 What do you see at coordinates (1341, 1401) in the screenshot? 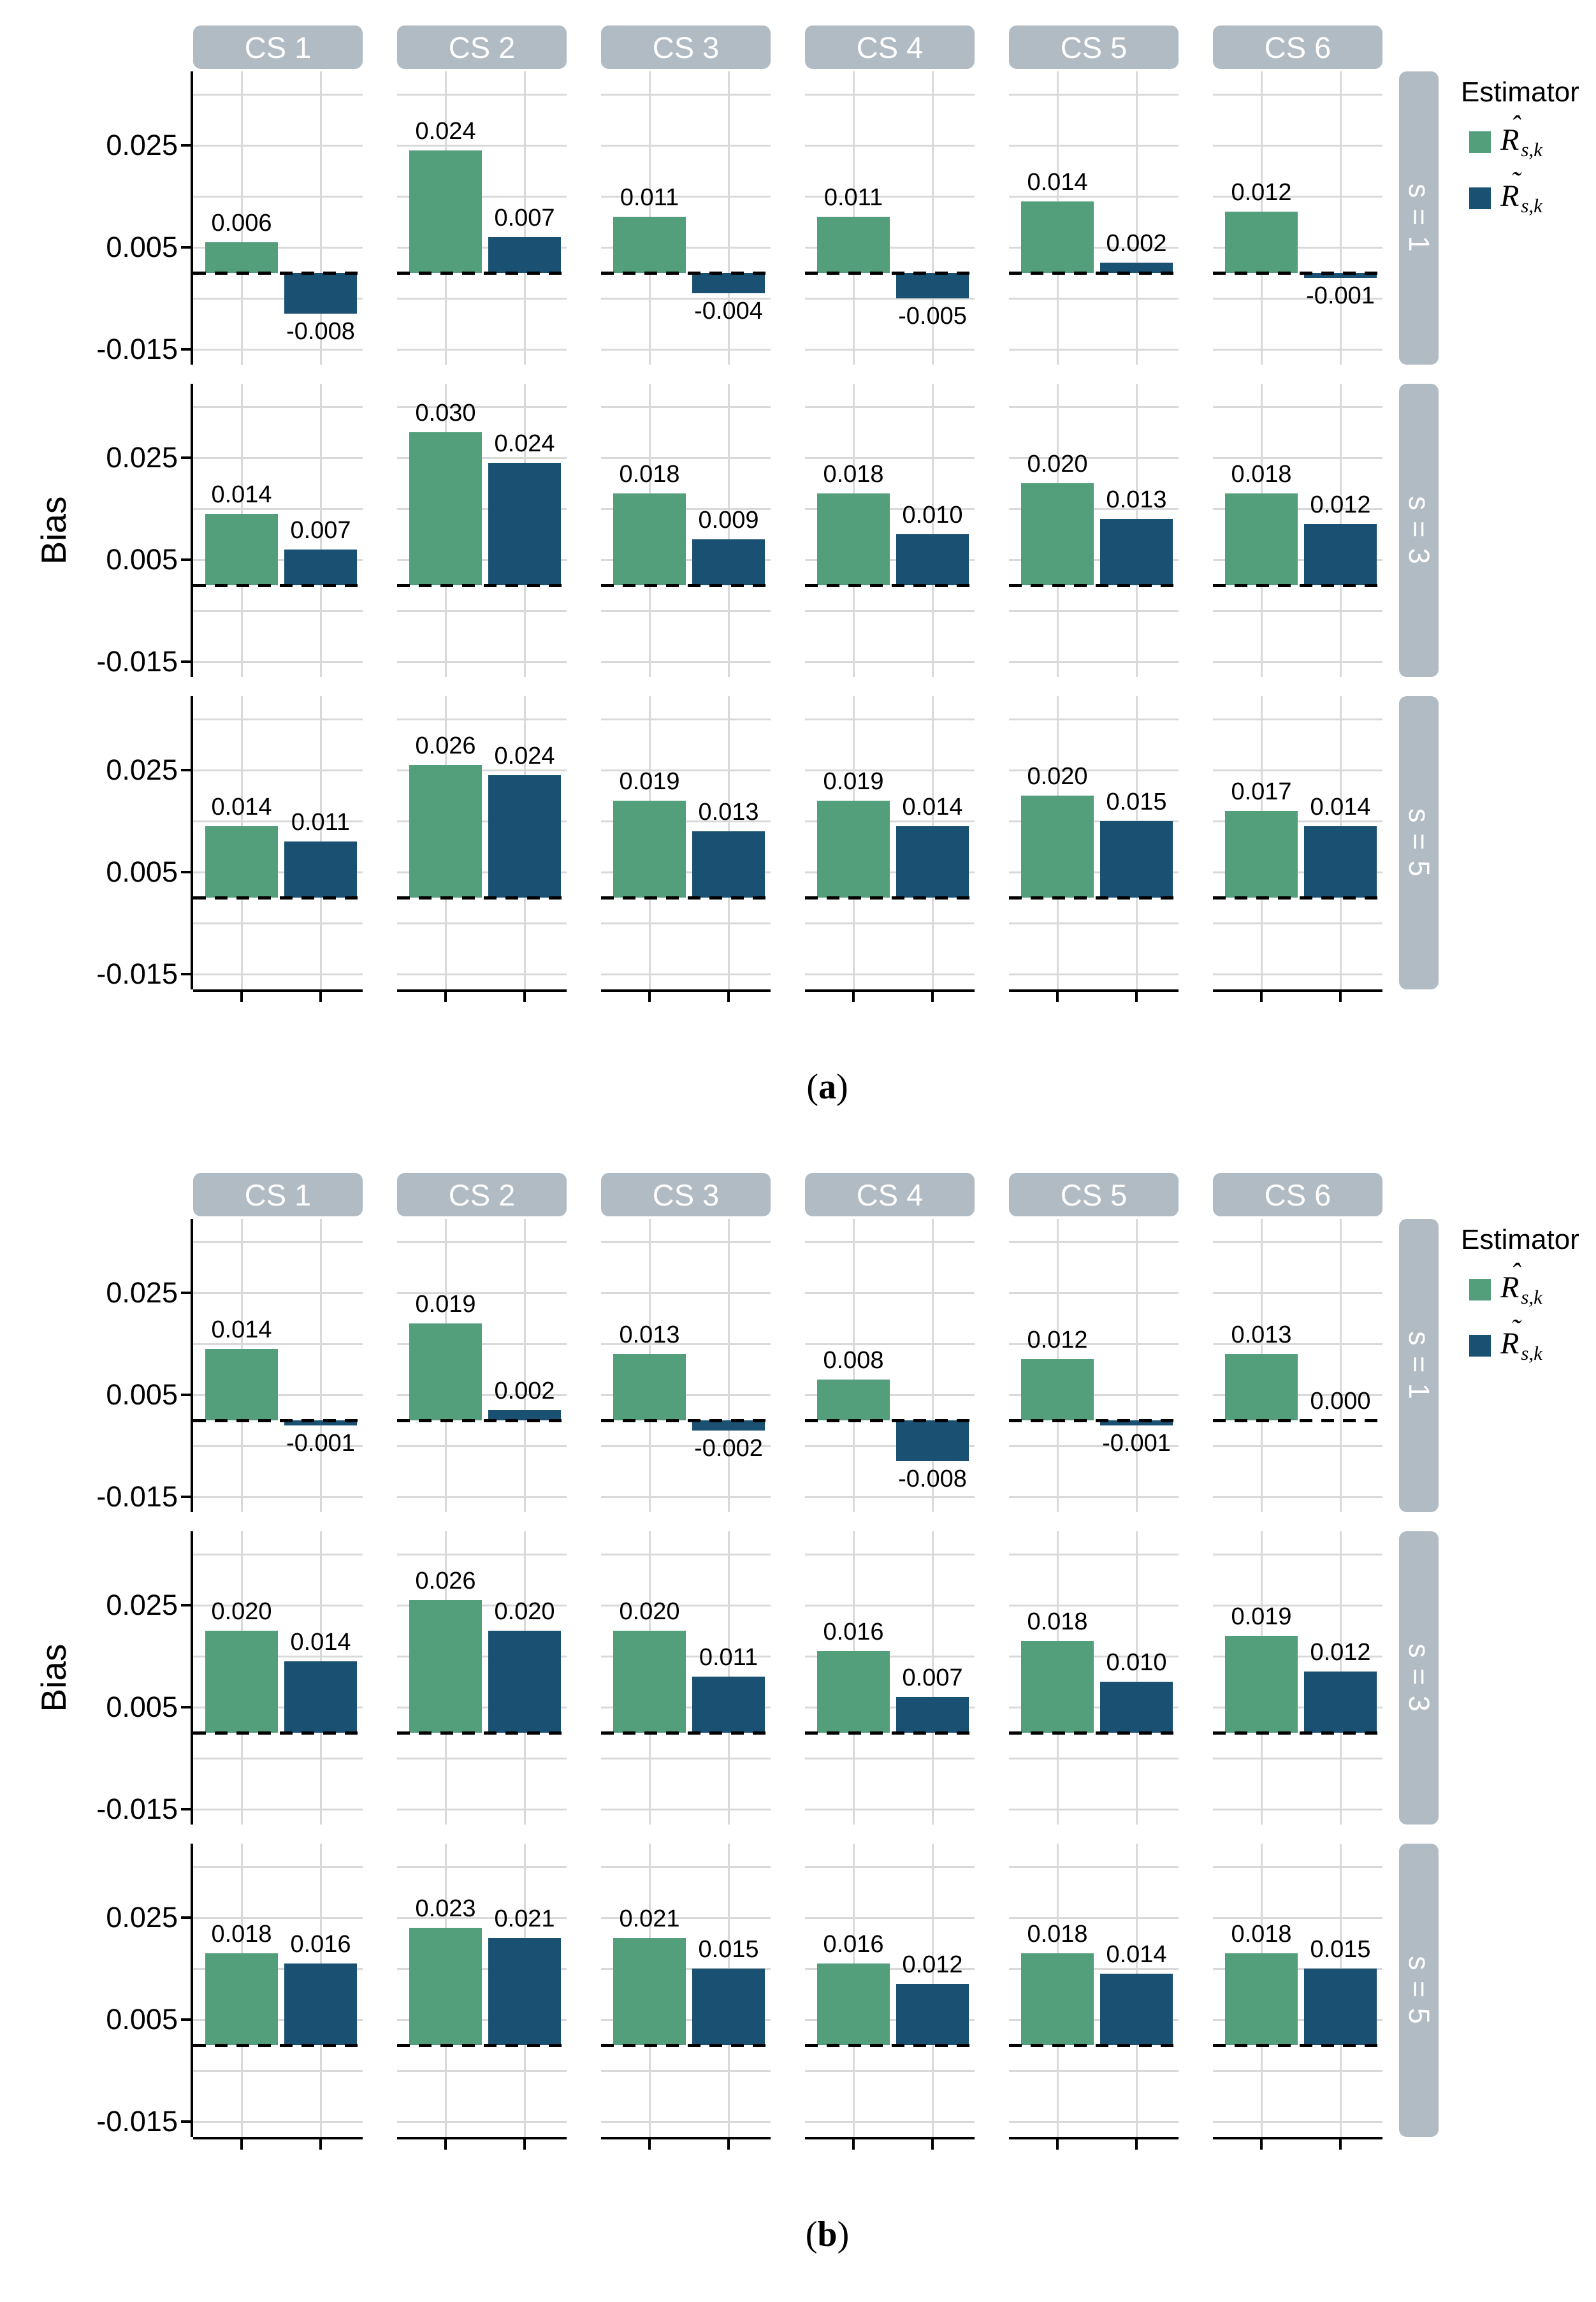
I see `bar-value-label: 0.000` at bounding box center [1341, 1401].